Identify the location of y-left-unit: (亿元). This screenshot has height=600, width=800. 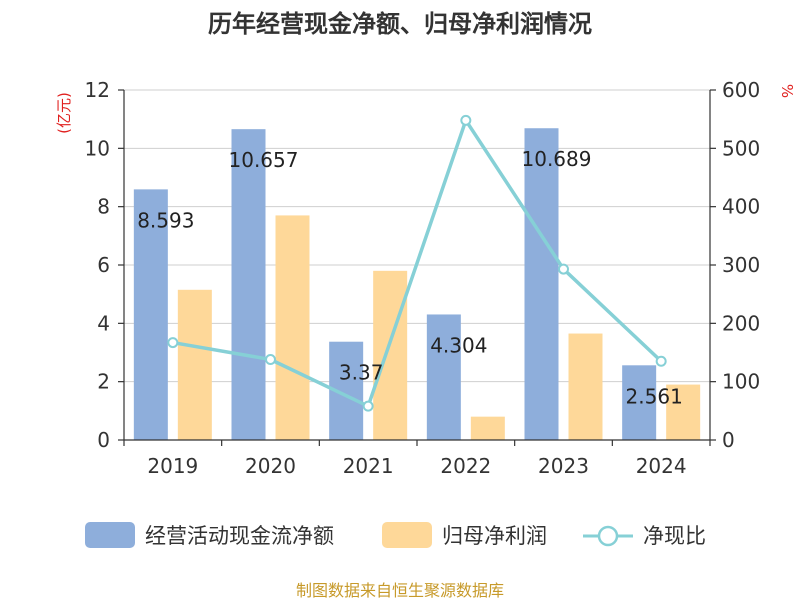
(64, 113).